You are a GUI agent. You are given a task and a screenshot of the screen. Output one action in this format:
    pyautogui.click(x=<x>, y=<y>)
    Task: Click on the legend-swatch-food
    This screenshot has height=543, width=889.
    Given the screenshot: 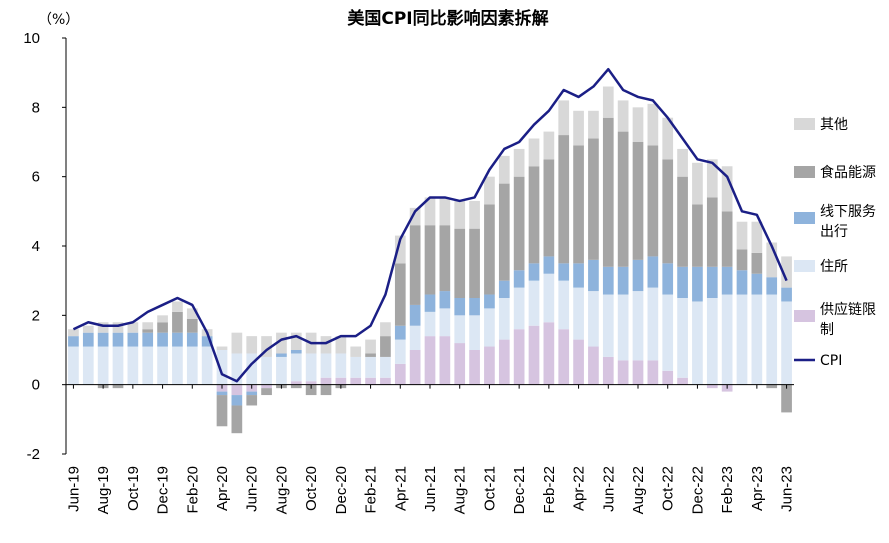 What is the action you would take?
    pyautogui.click(x=804, y=172)
    